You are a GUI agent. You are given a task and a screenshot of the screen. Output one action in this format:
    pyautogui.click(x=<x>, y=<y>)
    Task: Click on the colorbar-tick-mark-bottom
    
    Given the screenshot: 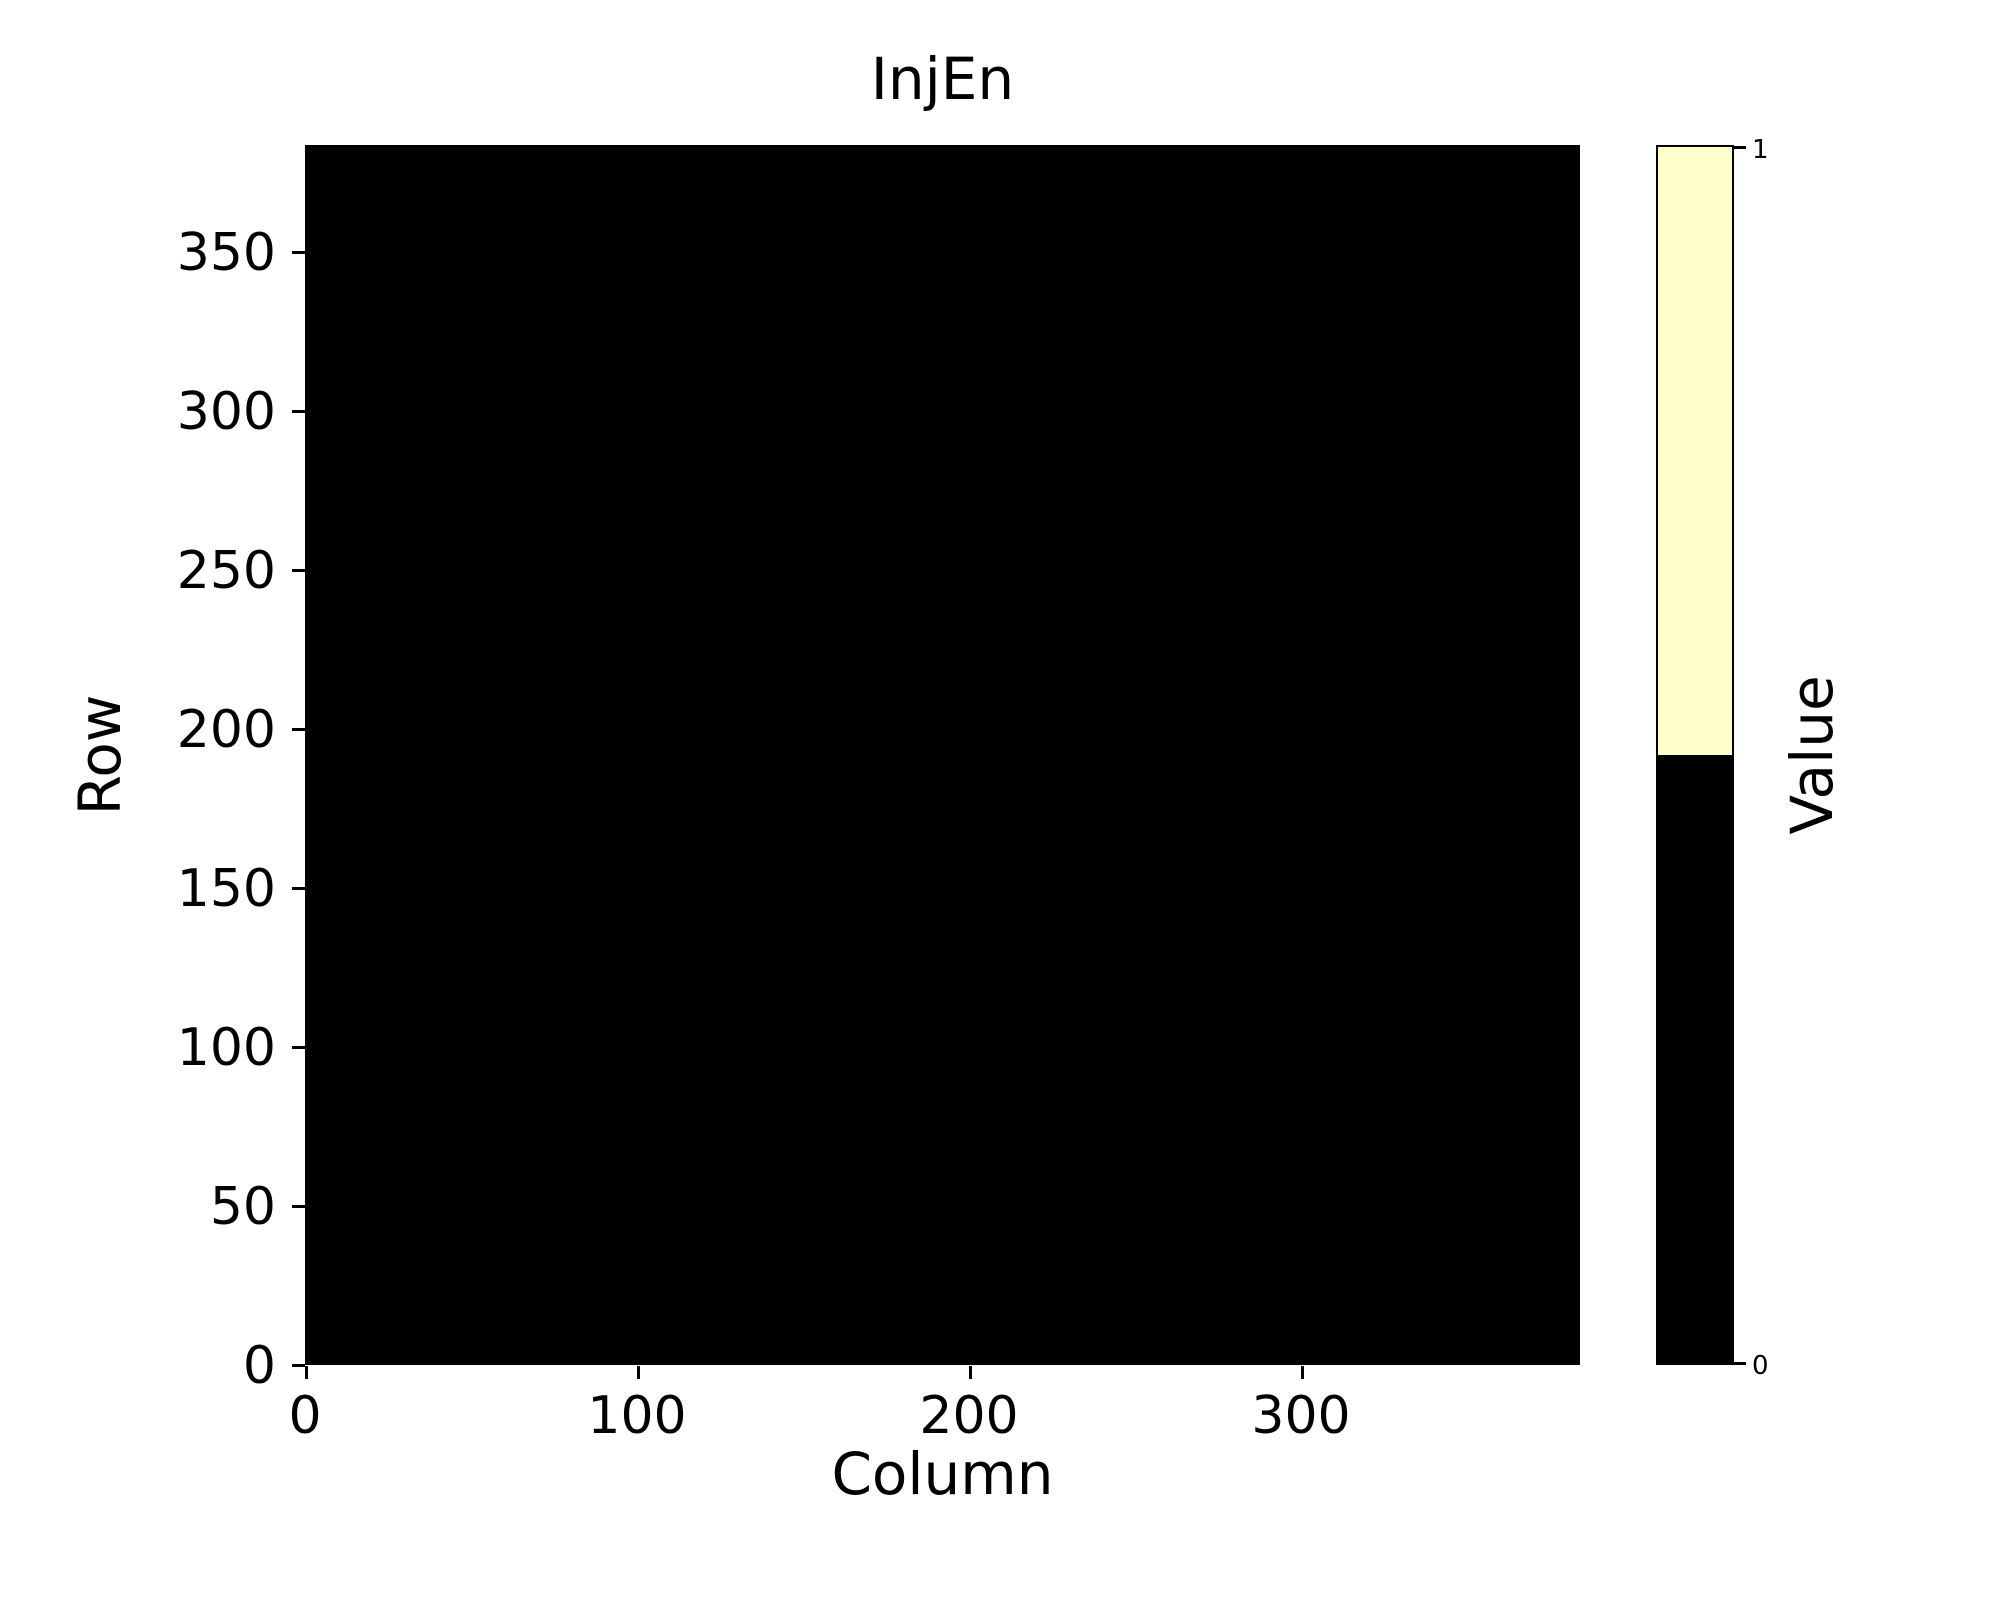 What is the action you would take?
    pyautogui.click(x=1740, y=1363)
    